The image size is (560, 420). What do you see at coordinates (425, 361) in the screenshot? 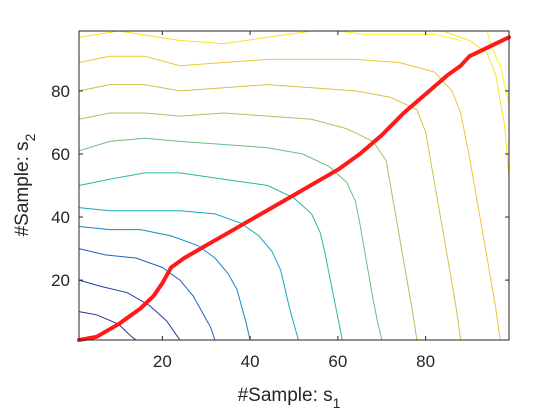
I see `x-tick-label: 80` at bounding box center [425, 361].